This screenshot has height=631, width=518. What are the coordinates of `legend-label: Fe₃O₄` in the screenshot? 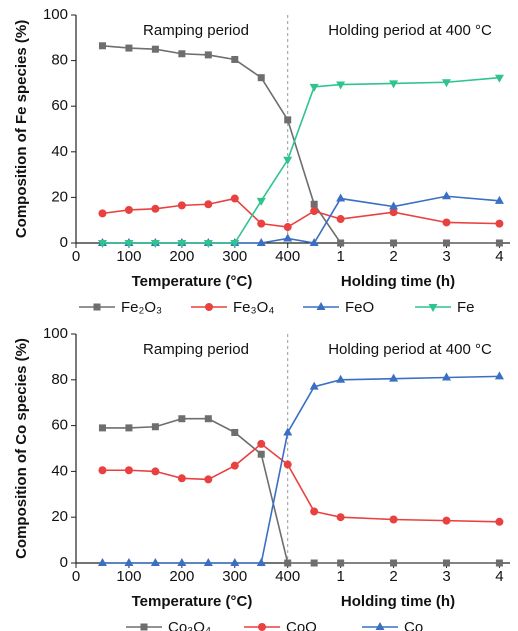 It's located at (253, 307).